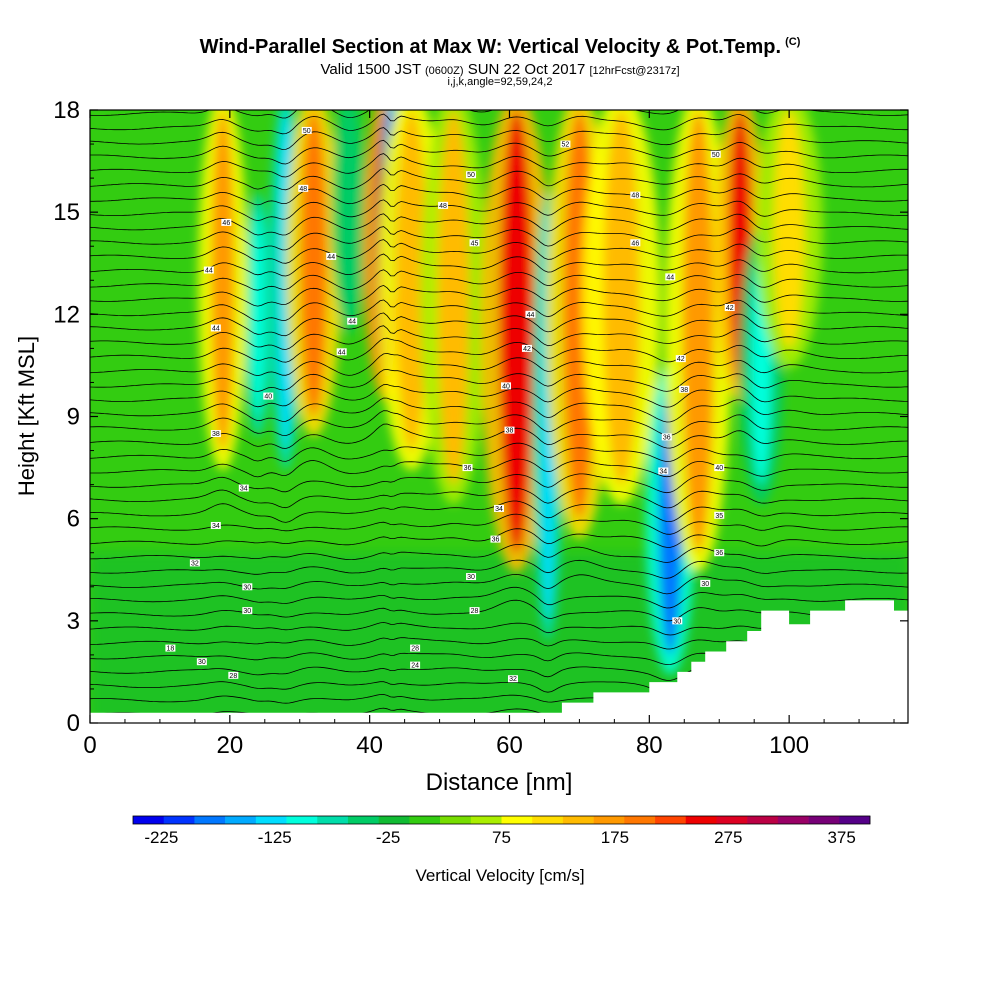 This screenshot has width=1000, height=1000. I want to click on theta-label: 24, so click(415, 666).